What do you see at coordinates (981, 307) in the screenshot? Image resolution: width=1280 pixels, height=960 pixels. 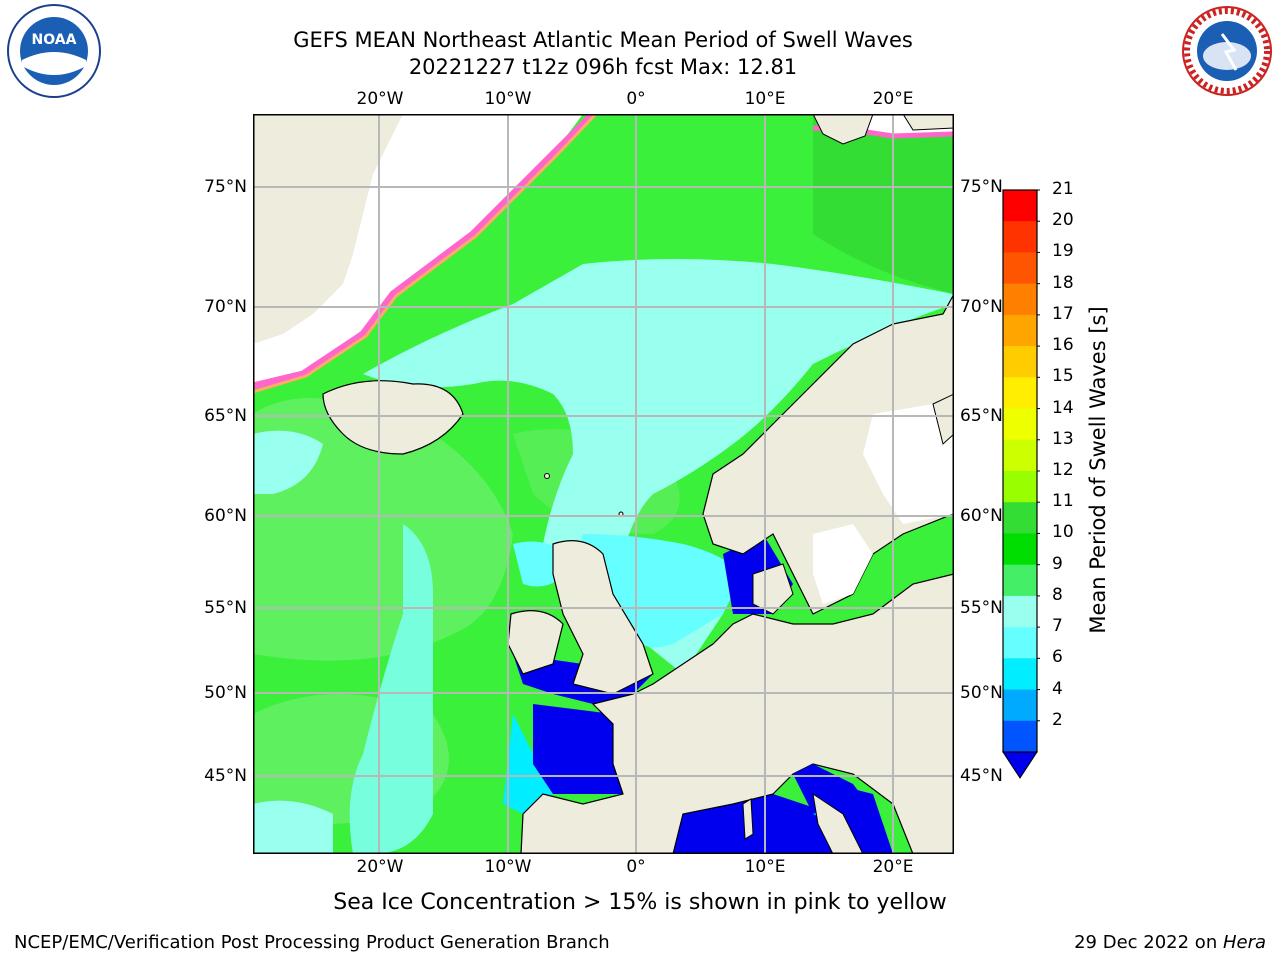 I see `lat-label-right-70n: 70°N` at bounding box center [981, 307].